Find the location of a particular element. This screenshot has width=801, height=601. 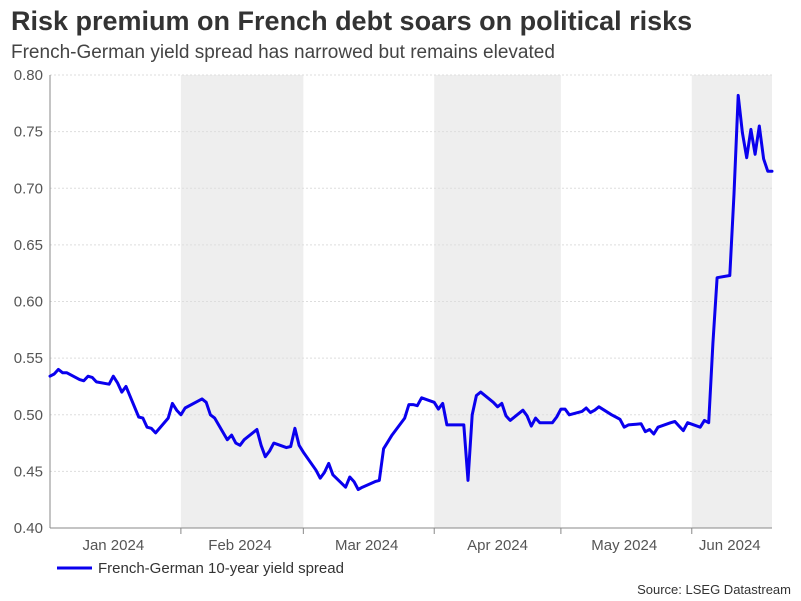

y-tick-label: 0.80 is located at coordinates (28, 75).